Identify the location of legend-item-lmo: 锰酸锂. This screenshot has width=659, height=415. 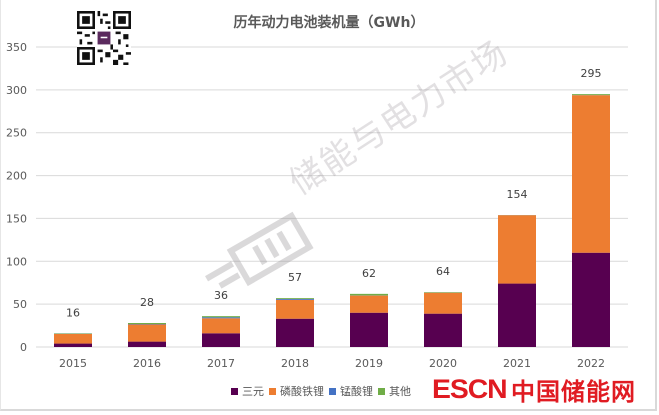
(351, 391).